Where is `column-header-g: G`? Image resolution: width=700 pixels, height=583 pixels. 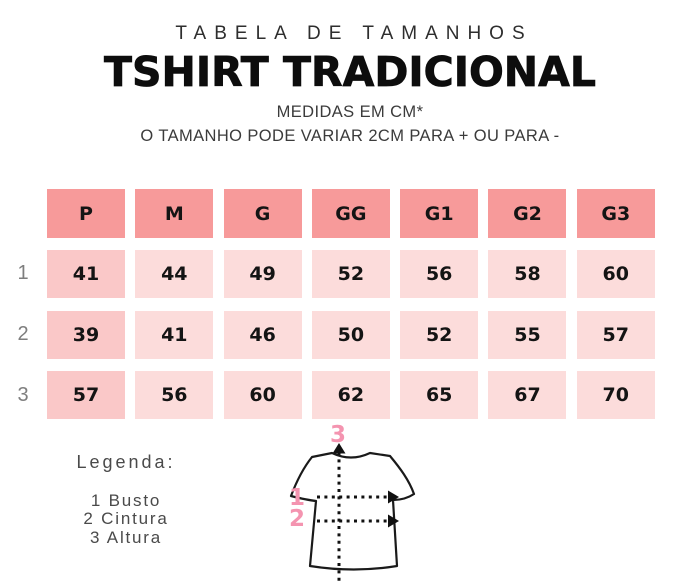
column-header-g: G is located at coordinates (262, 213).